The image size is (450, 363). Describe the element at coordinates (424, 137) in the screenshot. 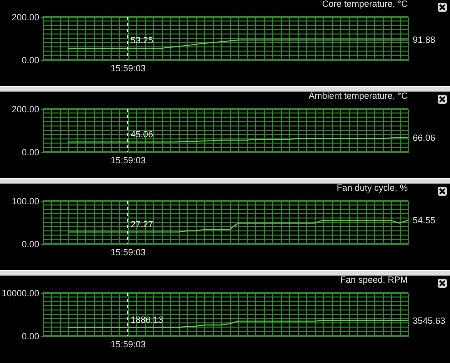

I see `data-label: 66.06` at that location.